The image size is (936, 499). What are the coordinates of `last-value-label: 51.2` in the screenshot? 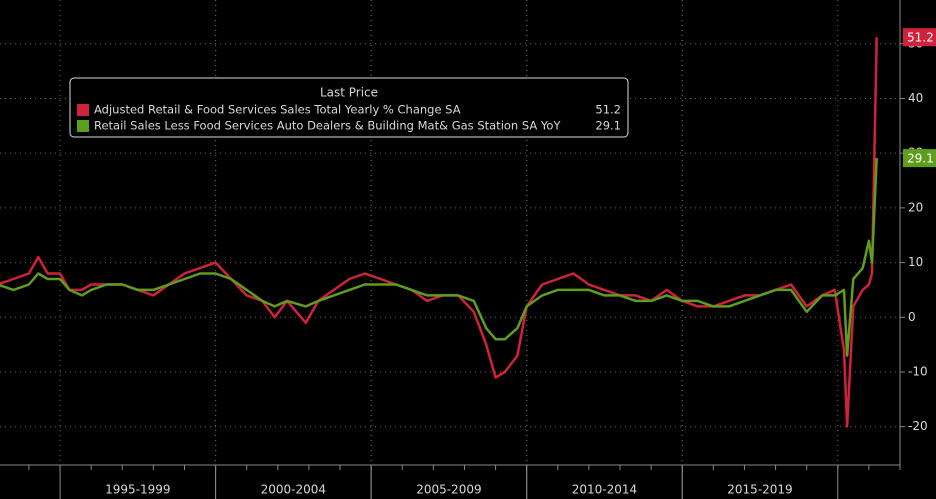 It's located at (920, 38).